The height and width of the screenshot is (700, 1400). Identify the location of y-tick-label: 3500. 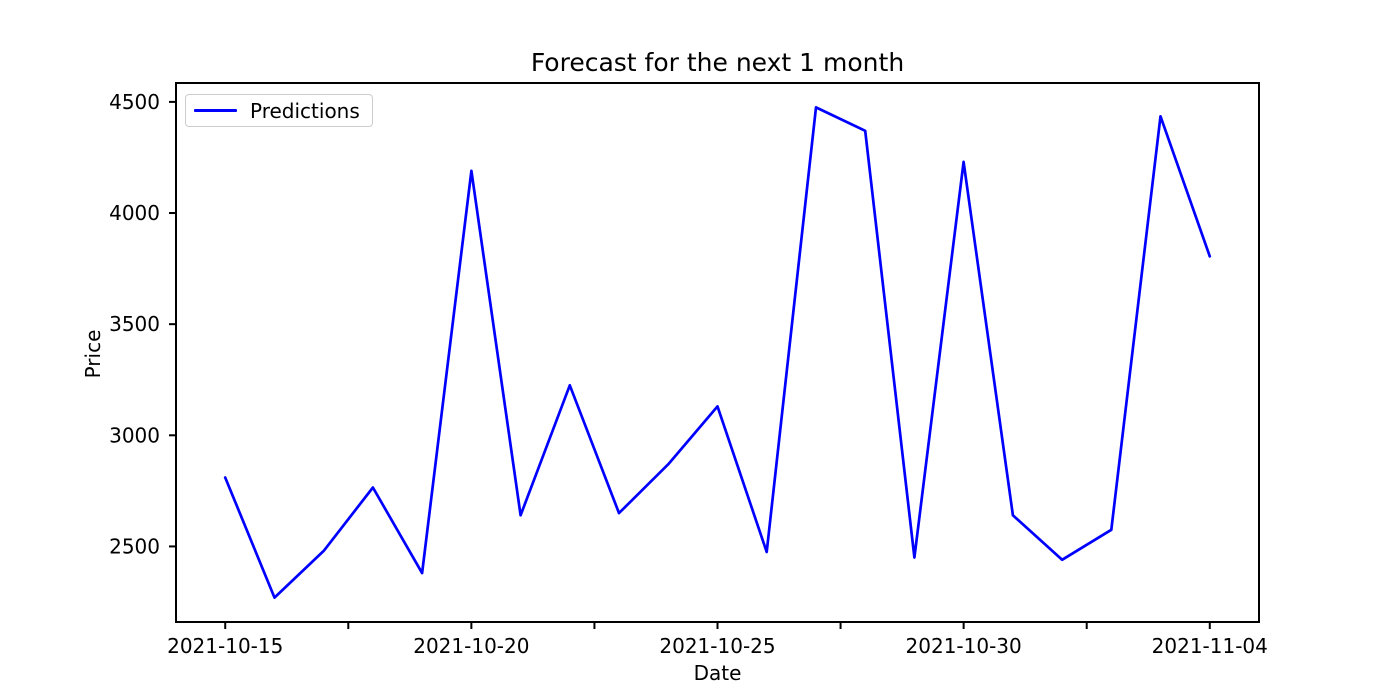
(134, 324).